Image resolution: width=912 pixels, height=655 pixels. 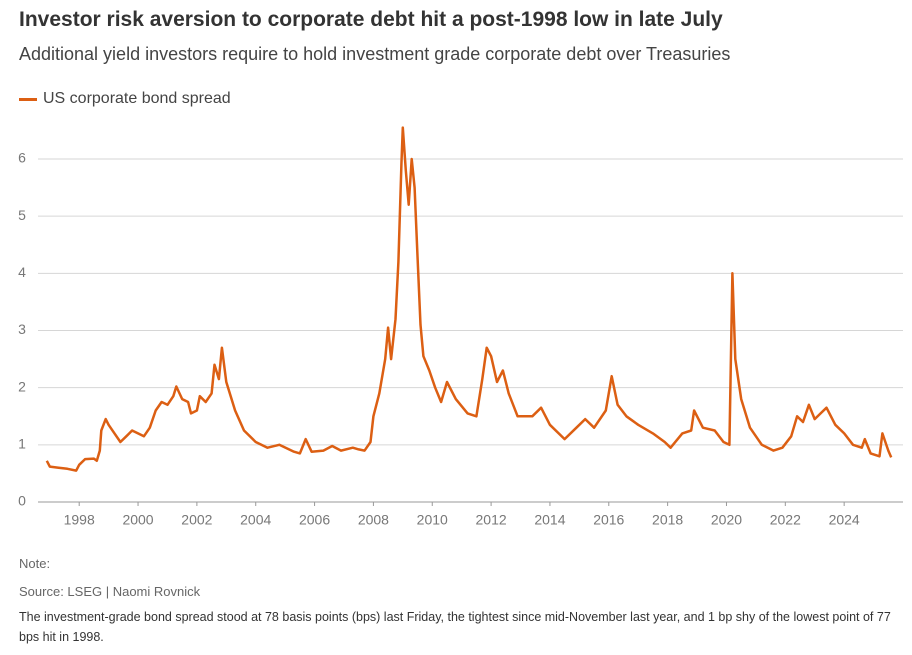 What do you see at coordinates (22, 329) in the screenshot?
I see `y-tick-label: 3` at bounding box center [22, 329].